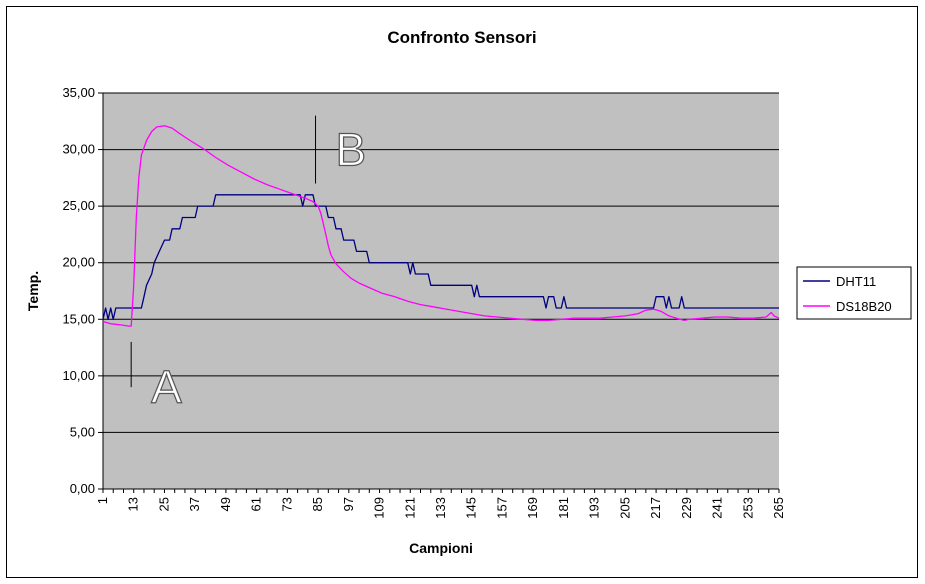  Describe the element at coordinates (286, 504) in the screenshot. I see `x-tick-label: 73` at that location.